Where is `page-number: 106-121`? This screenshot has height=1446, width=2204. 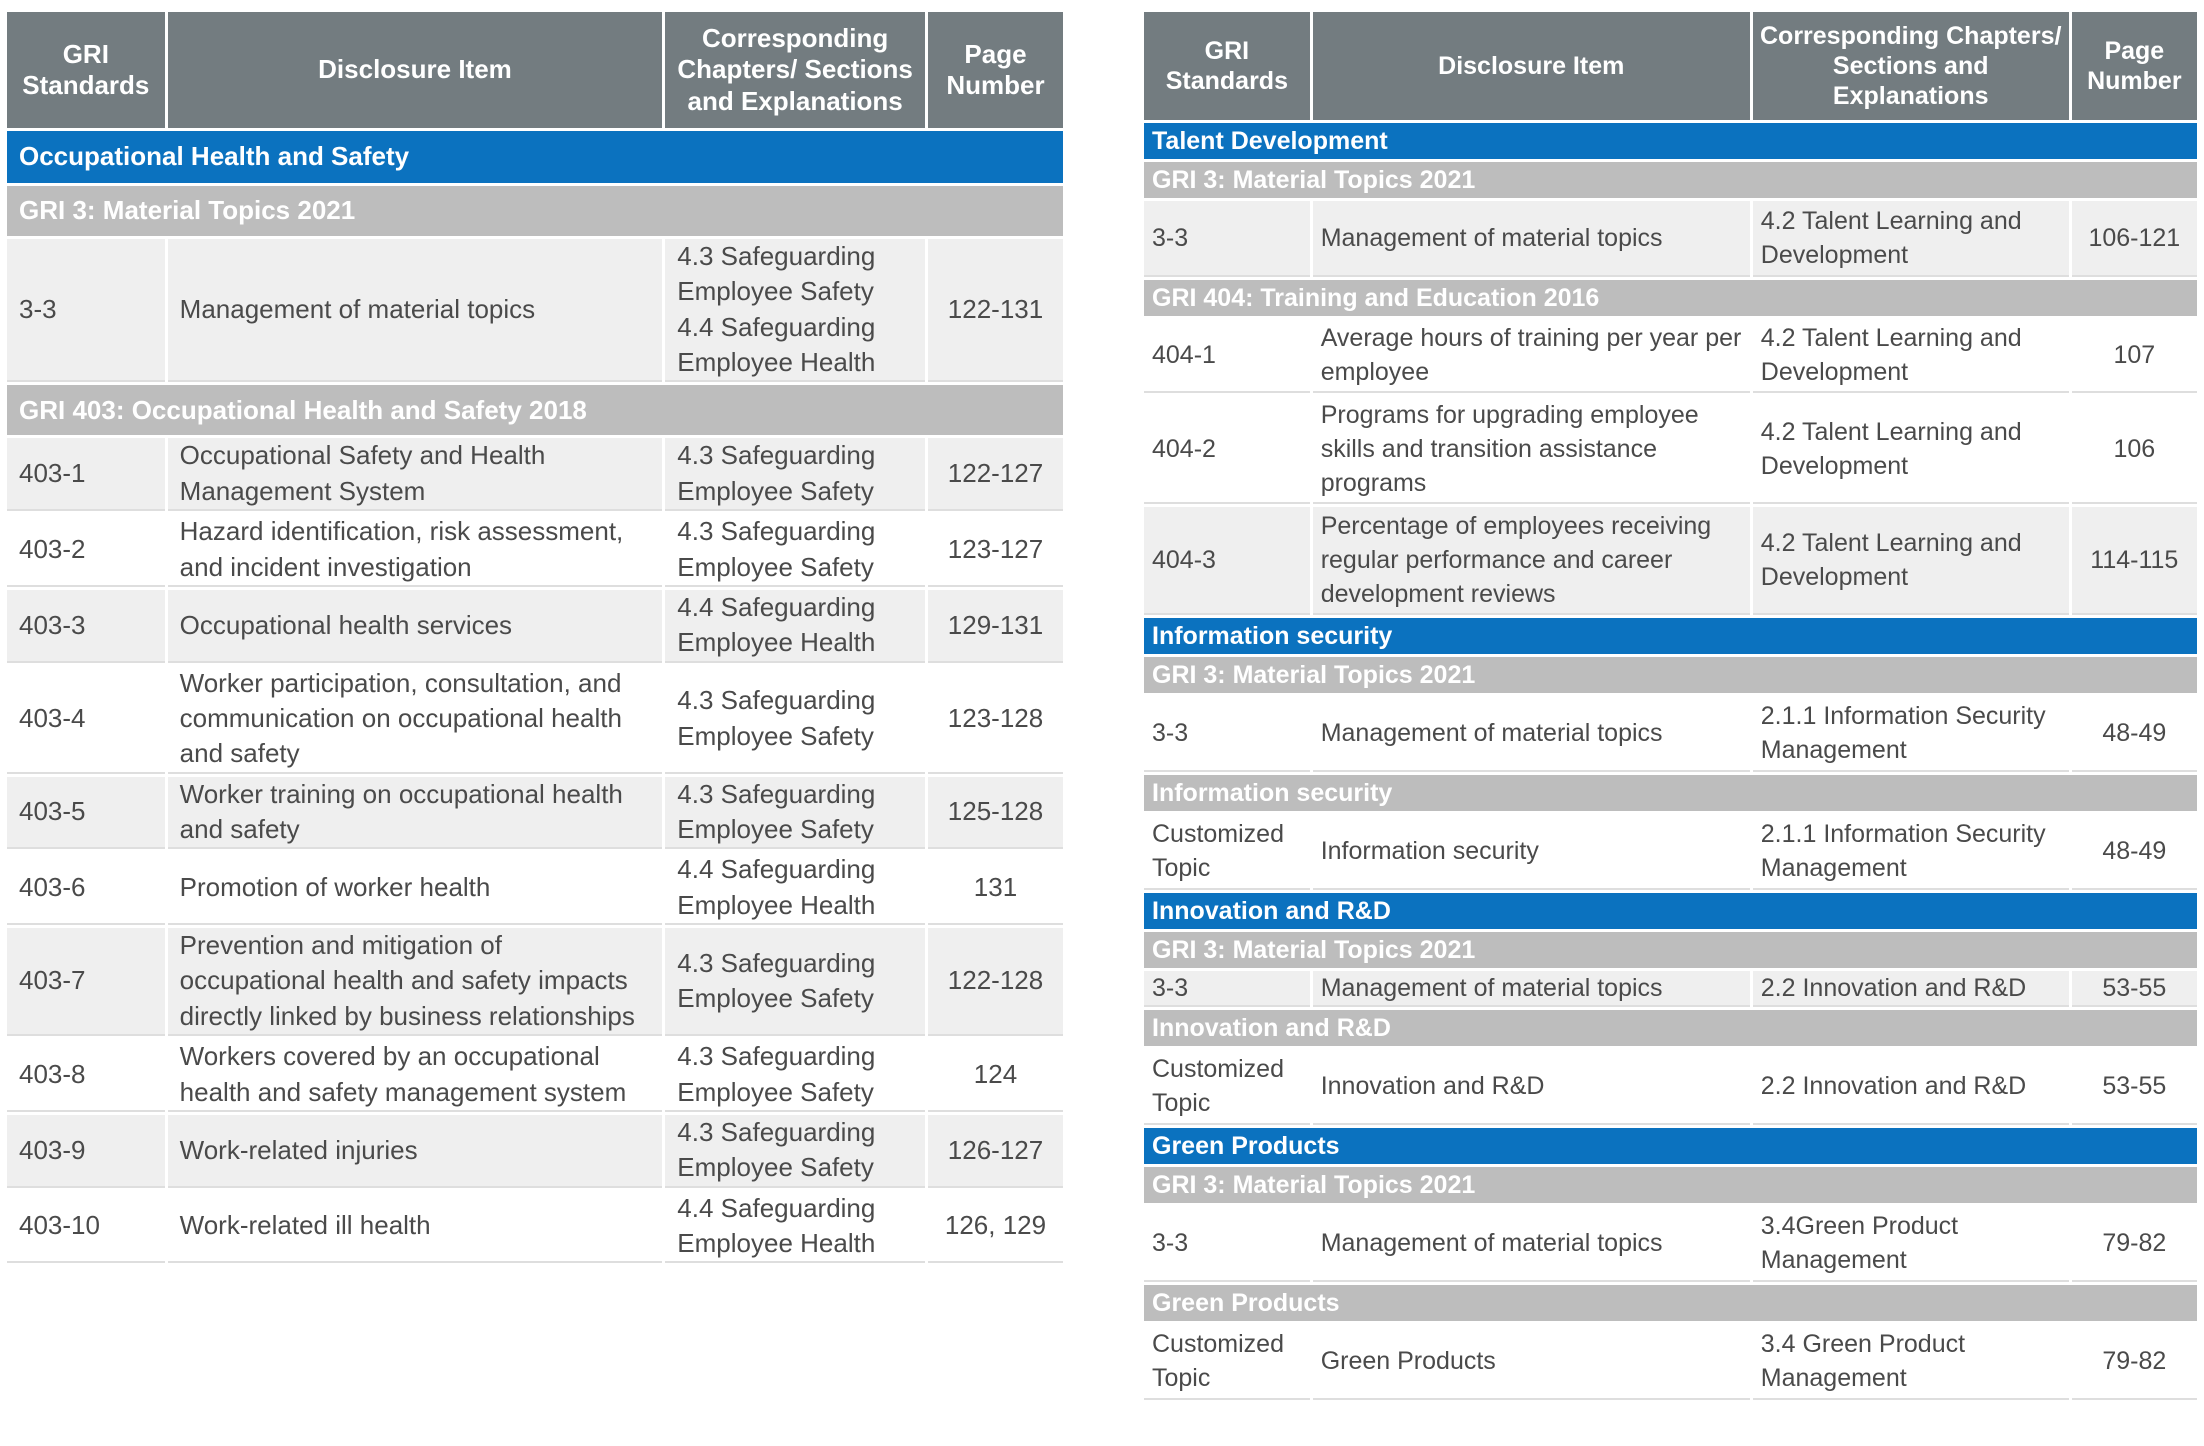 page-number: 106-121 is located at coordinates (2134, 239).